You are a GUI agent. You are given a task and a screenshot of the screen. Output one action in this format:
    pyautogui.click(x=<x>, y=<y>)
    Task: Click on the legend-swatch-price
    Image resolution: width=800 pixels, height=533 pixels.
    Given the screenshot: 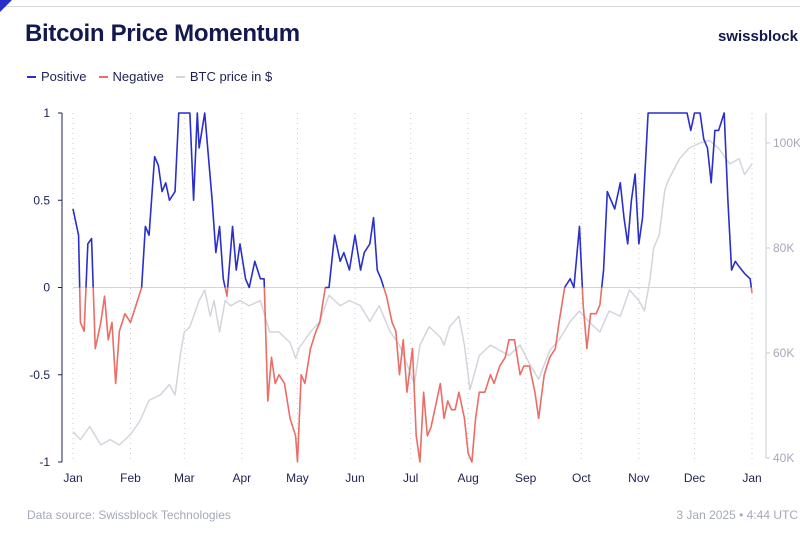 What is the action you would take?
    pyautogui.click(x=180, y=76)
    